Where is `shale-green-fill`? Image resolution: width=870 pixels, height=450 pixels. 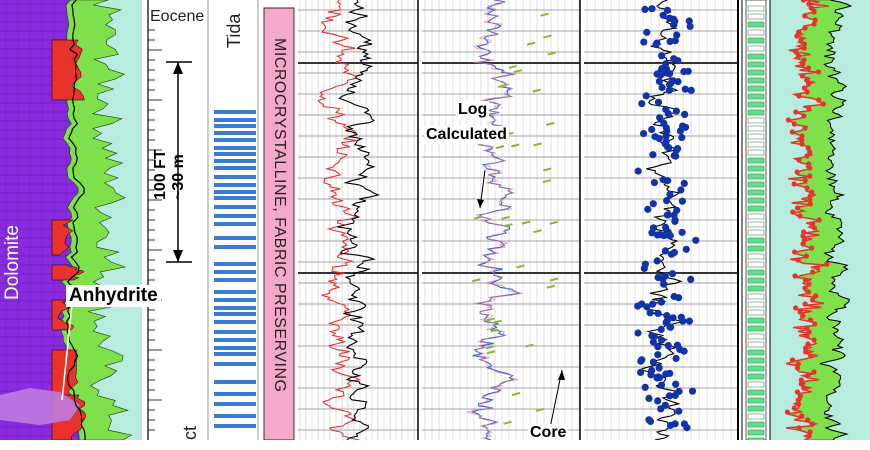 shale-green-fill is located at coordinates (96, 220).